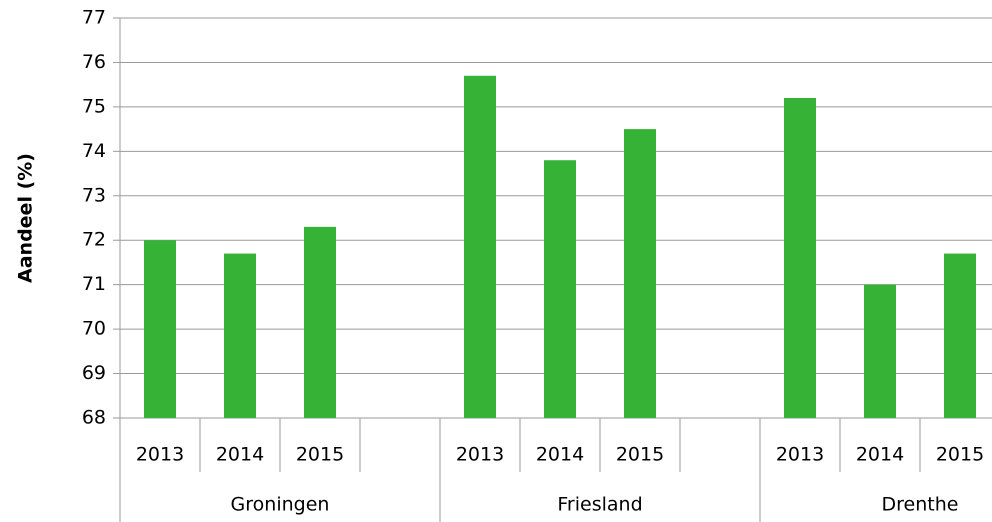  Describe the element at coordinates (94, 106) in the screenshot. I see `y-tick-label: 75` at that location.